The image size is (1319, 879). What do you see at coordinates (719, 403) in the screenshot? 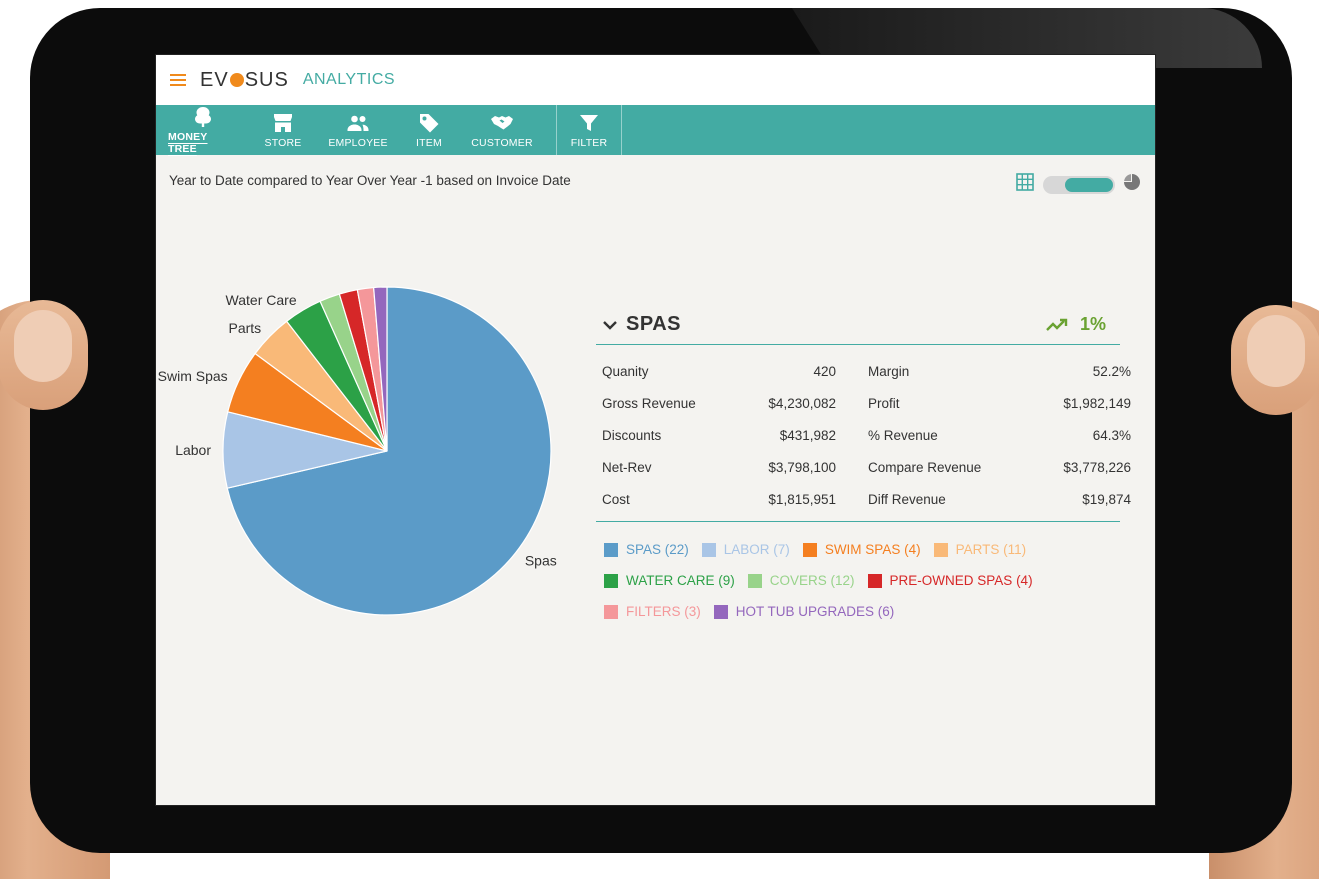
I see `stat-row: Gross Revenue $4,230,082` at bounding box center [719, 403].